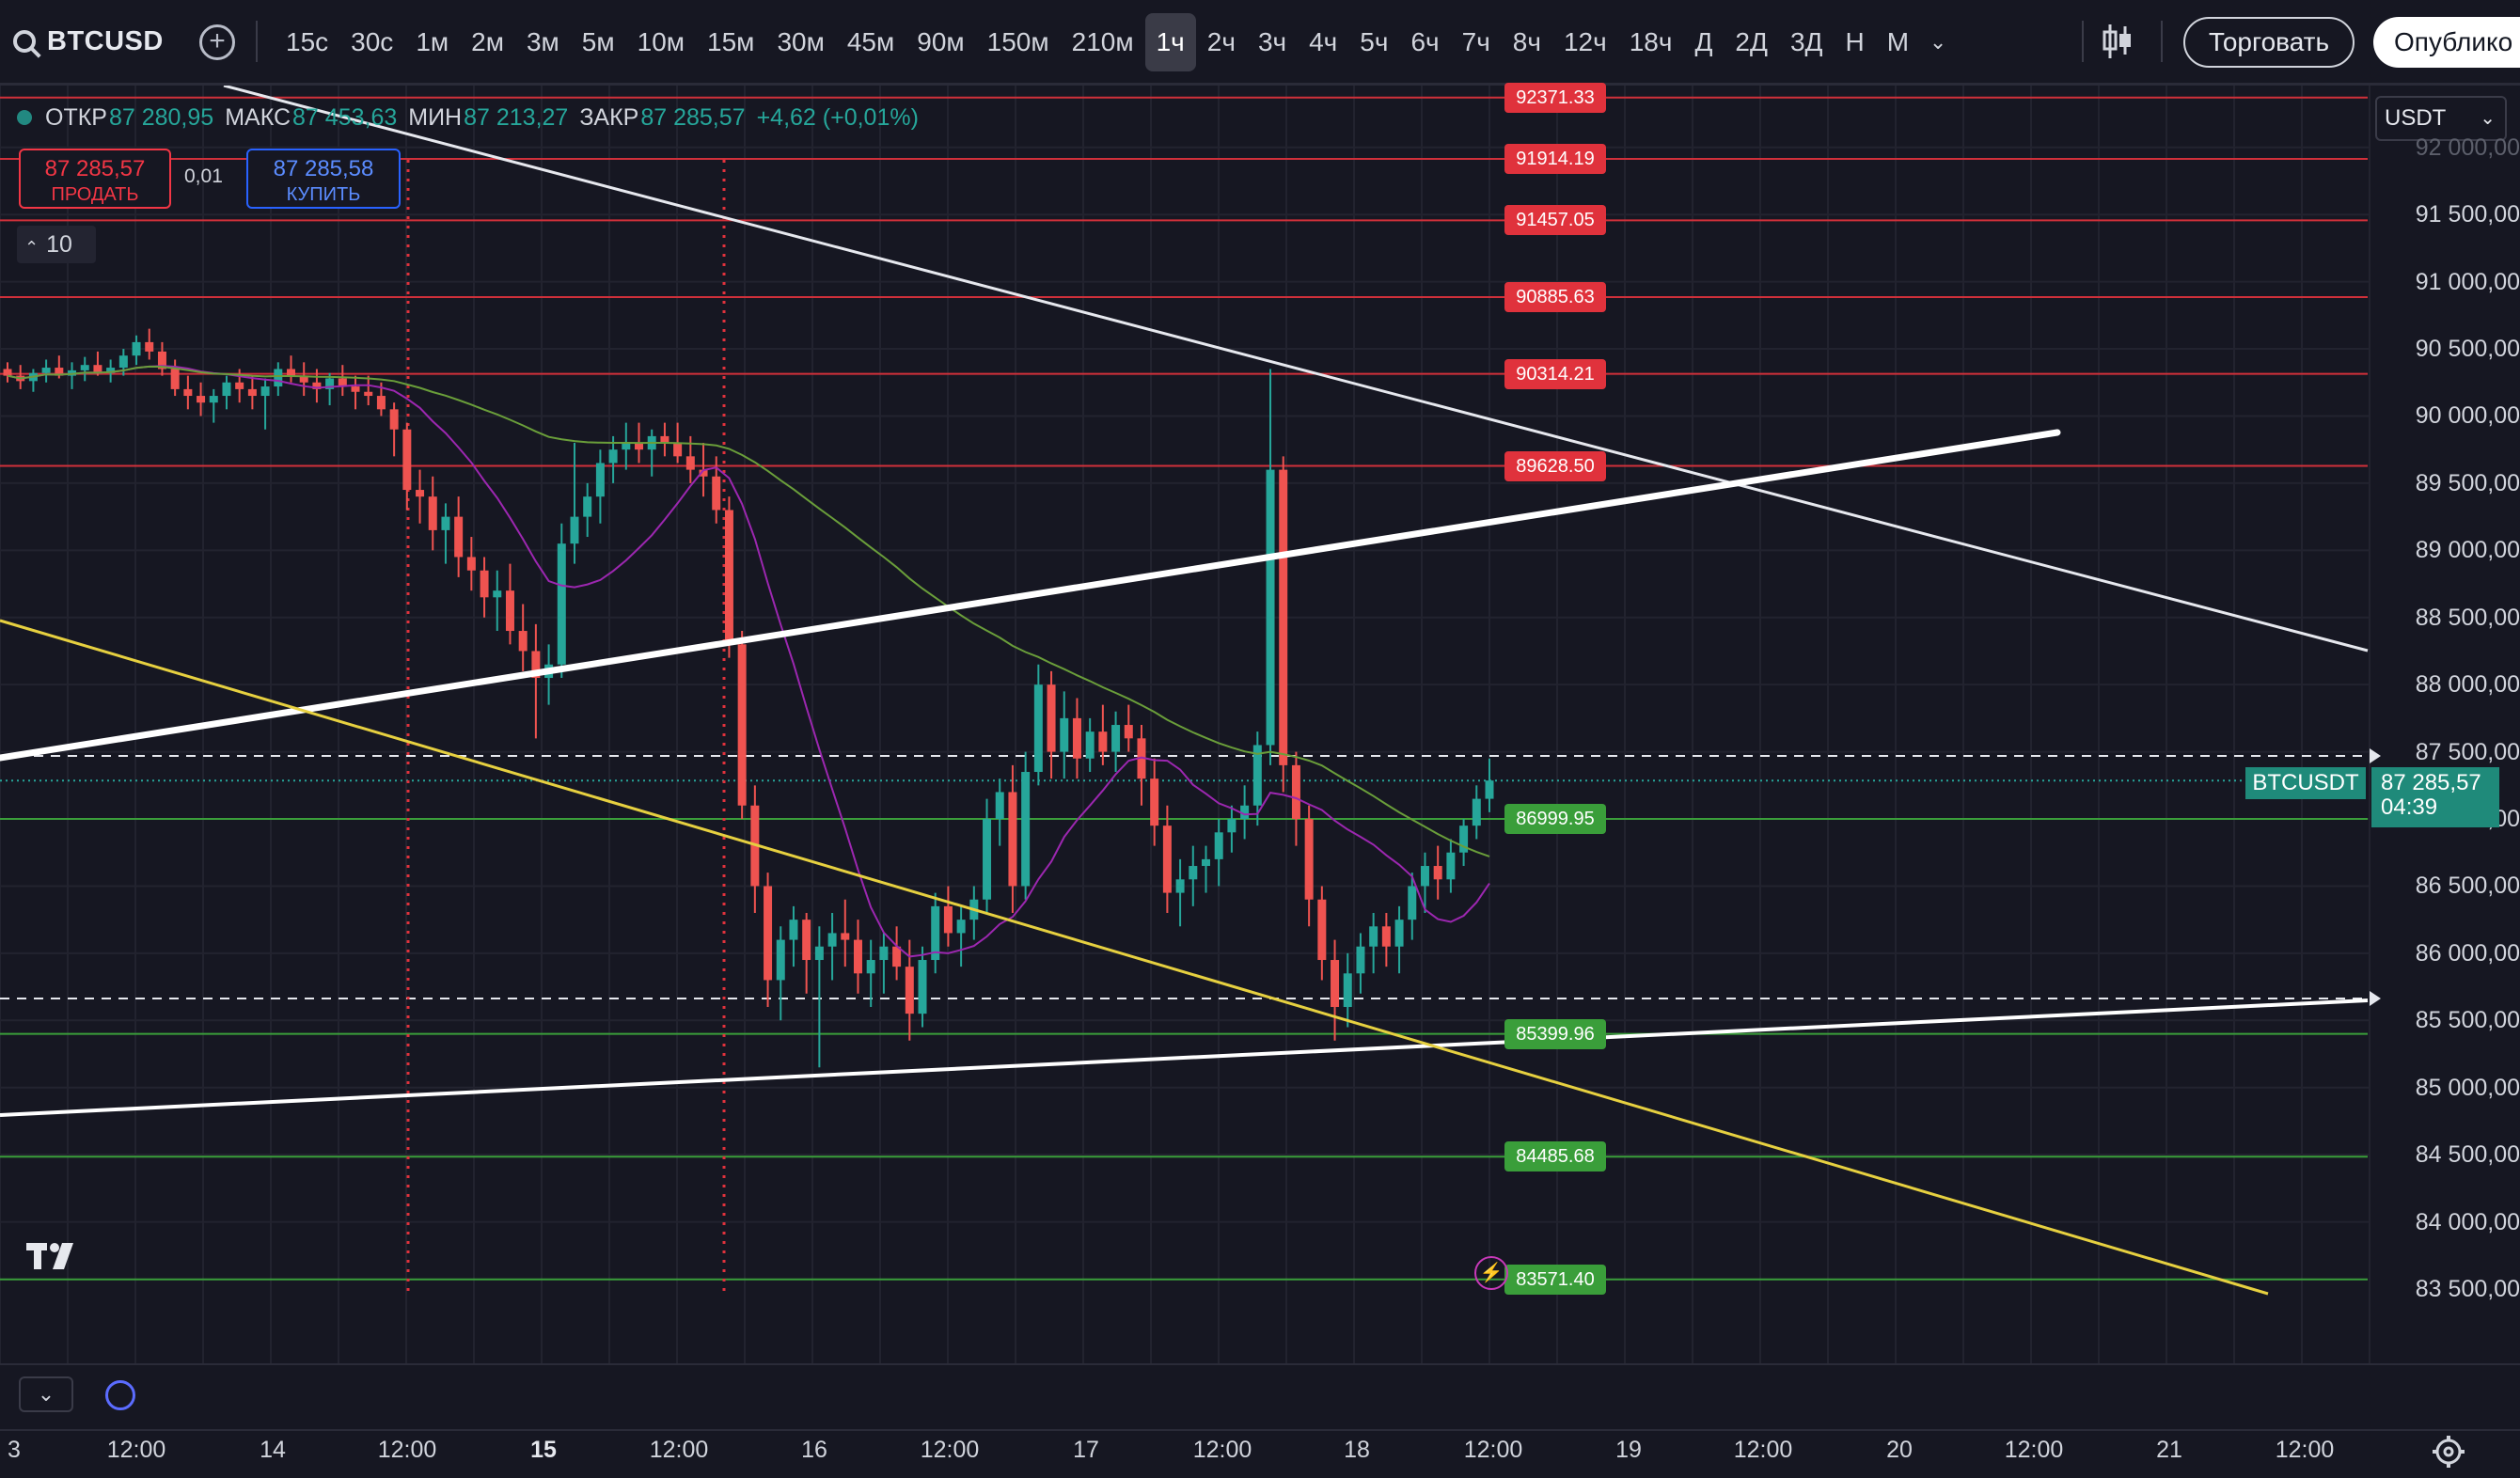 The height and width of the screenshot is (1478, 2520). Describe the element at coordinates (2409, 807) in the screenshot. I see `bar-countdown: 04:39` at that location.